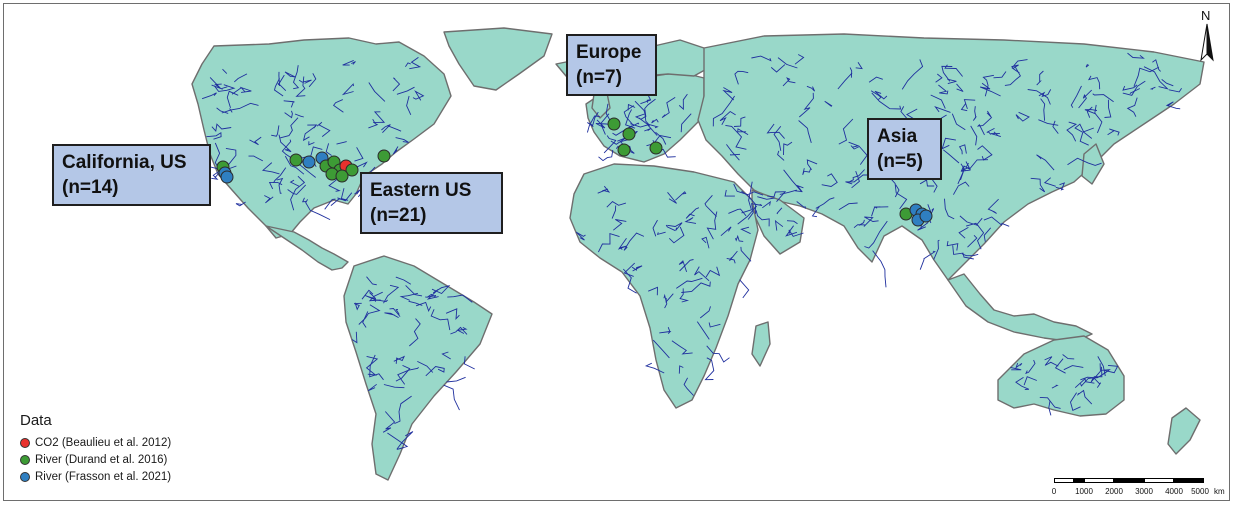  I want to click on region-name: California, US, so click(124, 162).